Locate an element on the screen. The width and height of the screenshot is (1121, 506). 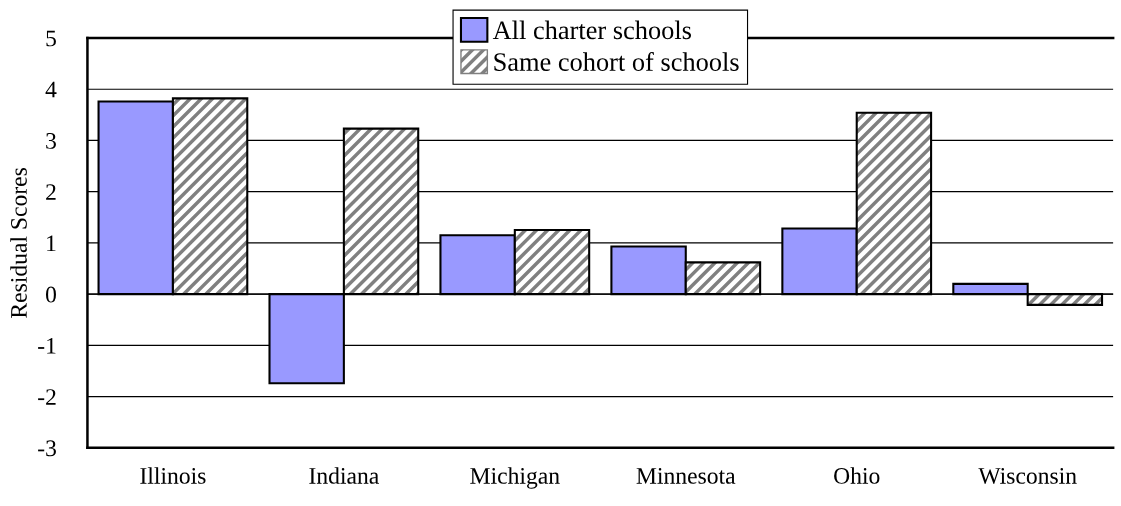
x-tick-label: Indiana is located at coordinates (344, 475).